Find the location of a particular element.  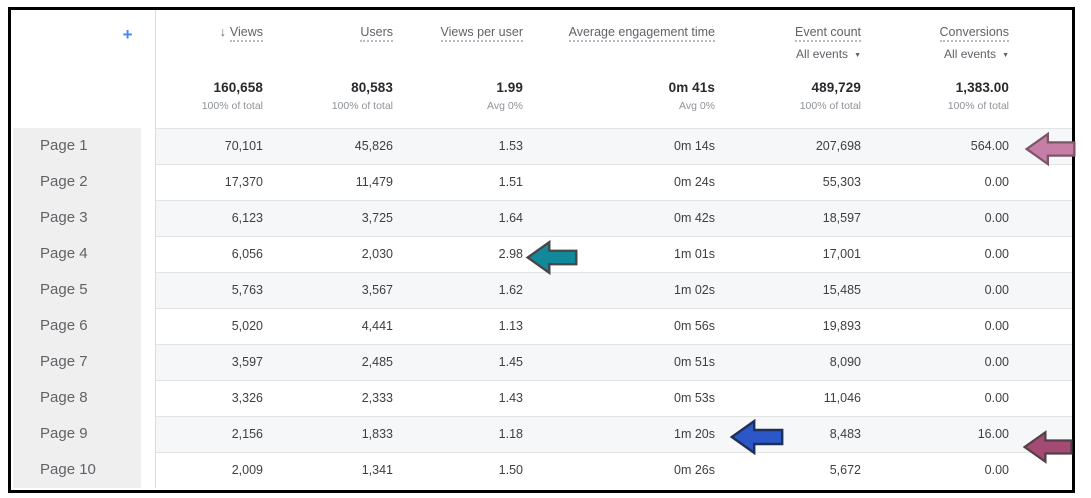

table-row: Page 10 2,009 1,341 1.50 0m 26s 5,672 0.00 is located at coordinates (541, 469).